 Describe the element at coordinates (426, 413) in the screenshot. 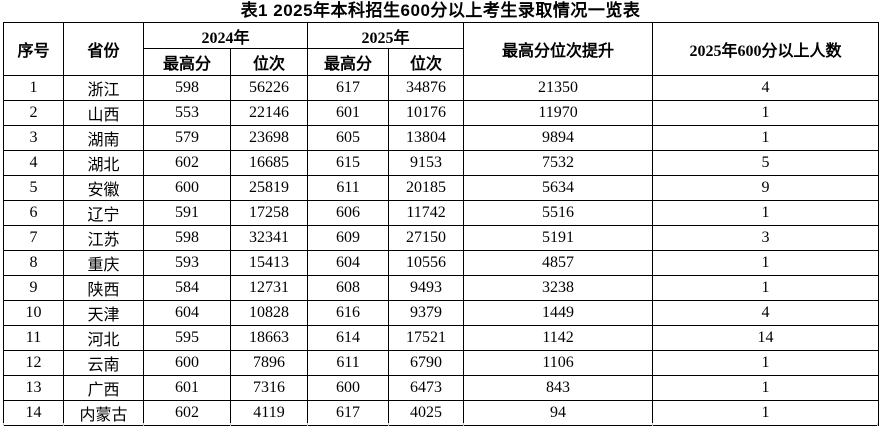

I see `cell-2025-rank: 4025` at that location.